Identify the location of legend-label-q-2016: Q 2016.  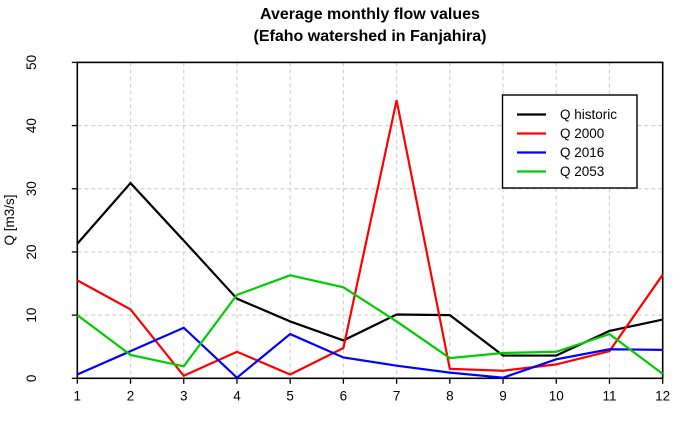
(582, 152).